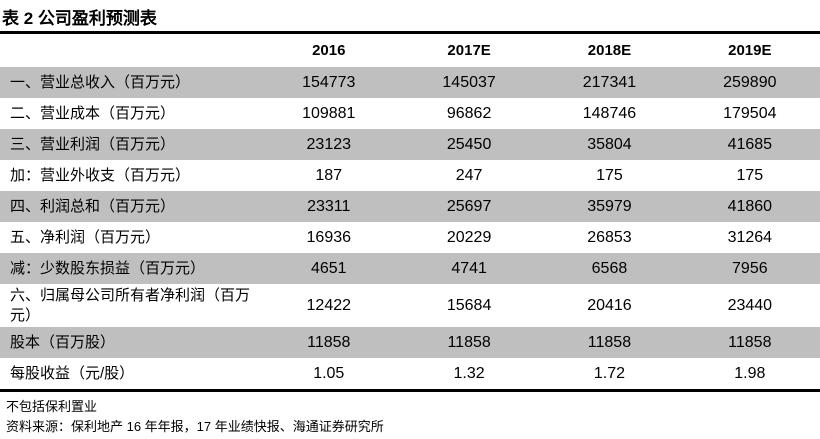 This screenshot has height=439, width=820. Describe the element at coordinates (609, 206) in the screenshot. I see `cell-value: 35979` at that location.